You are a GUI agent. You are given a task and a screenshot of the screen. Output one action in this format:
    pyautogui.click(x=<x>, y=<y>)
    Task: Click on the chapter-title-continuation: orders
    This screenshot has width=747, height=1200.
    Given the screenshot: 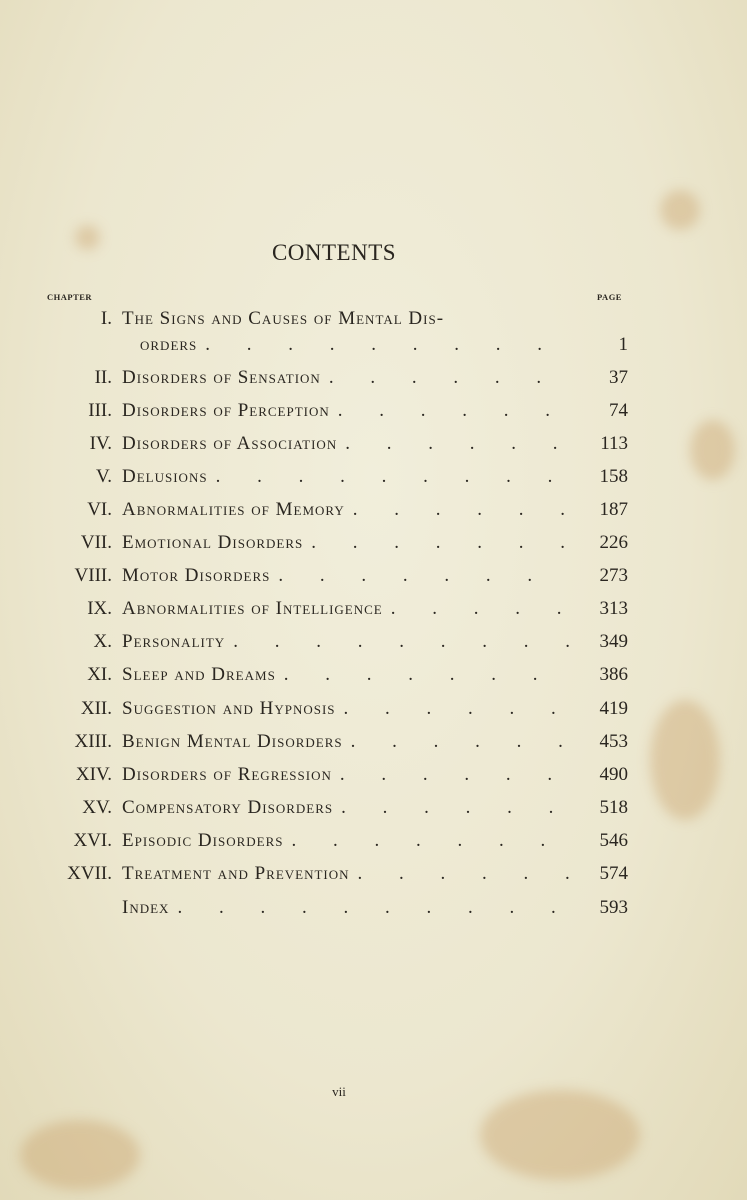 What is the action you would take?
    pyautogui.click(x=355, y=345)
    